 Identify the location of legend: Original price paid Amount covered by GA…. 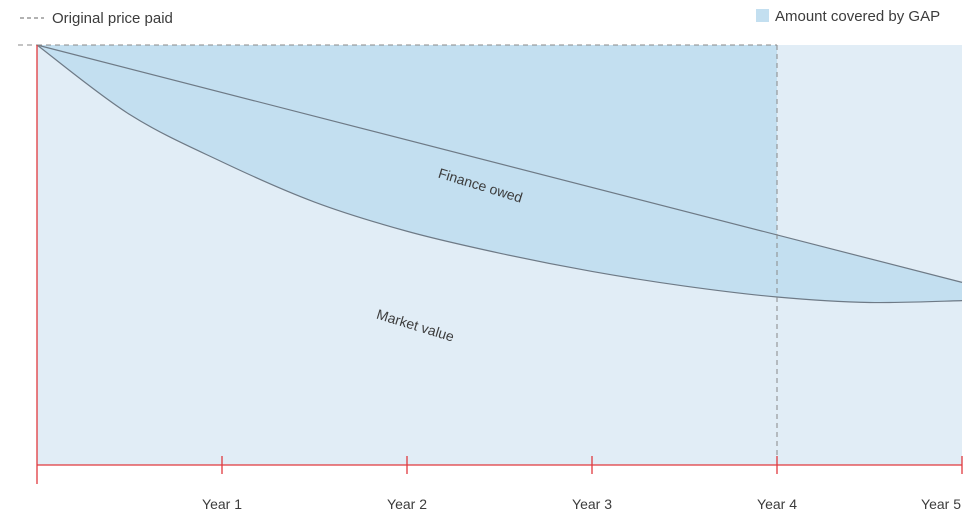
(480, 17).